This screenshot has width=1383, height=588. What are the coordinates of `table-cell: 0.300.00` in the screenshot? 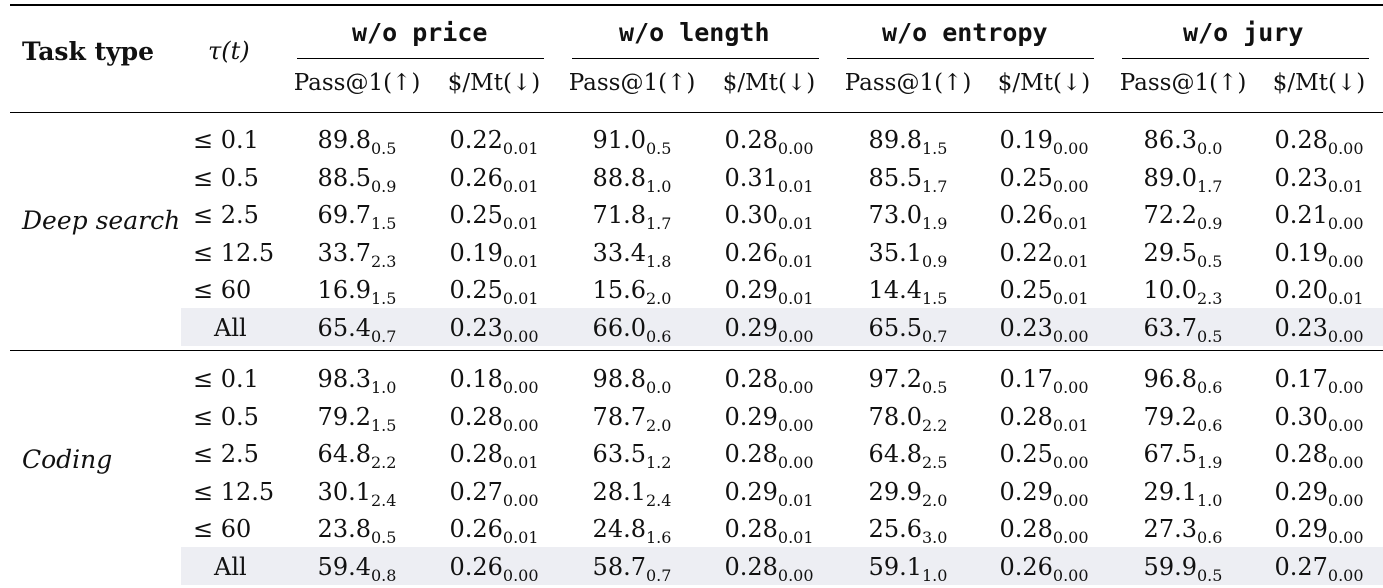 It's located at (1317, 418).